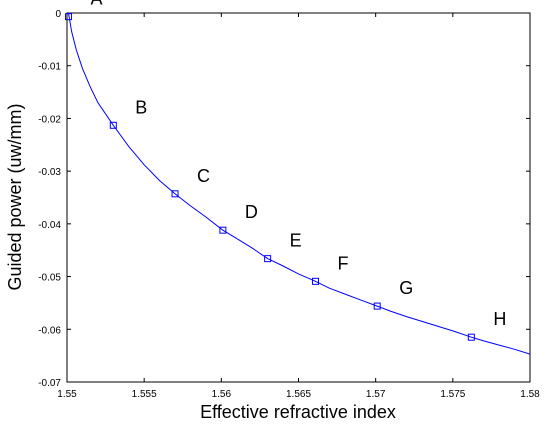  What do you see at coordinates (499, 319) in the screenshot?
I see `data-point-label: H` at bounding box center [499, 319].